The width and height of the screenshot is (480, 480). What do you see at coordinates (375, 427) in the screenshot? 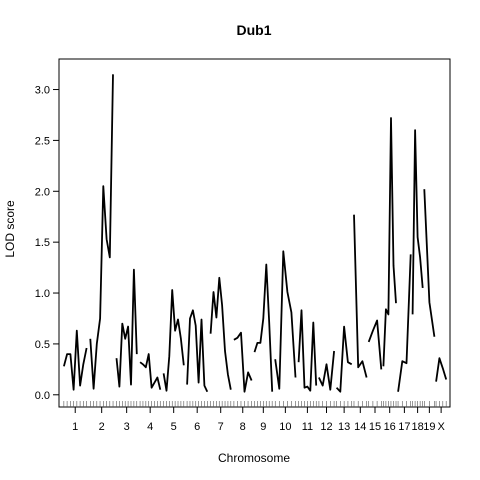
I see `x-tick-label: 15` at bounding box center [375, 427].